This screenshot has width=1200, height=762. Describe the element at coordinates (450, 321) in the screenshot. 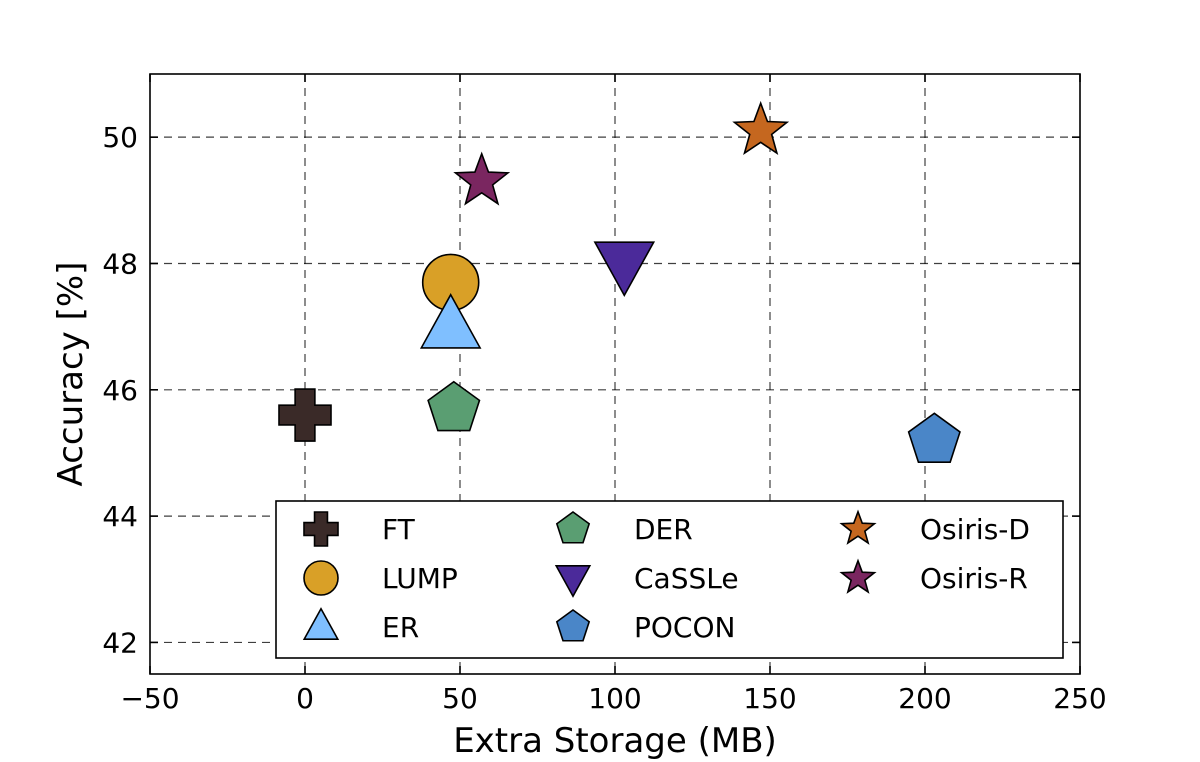

I see `point-er` at that location.